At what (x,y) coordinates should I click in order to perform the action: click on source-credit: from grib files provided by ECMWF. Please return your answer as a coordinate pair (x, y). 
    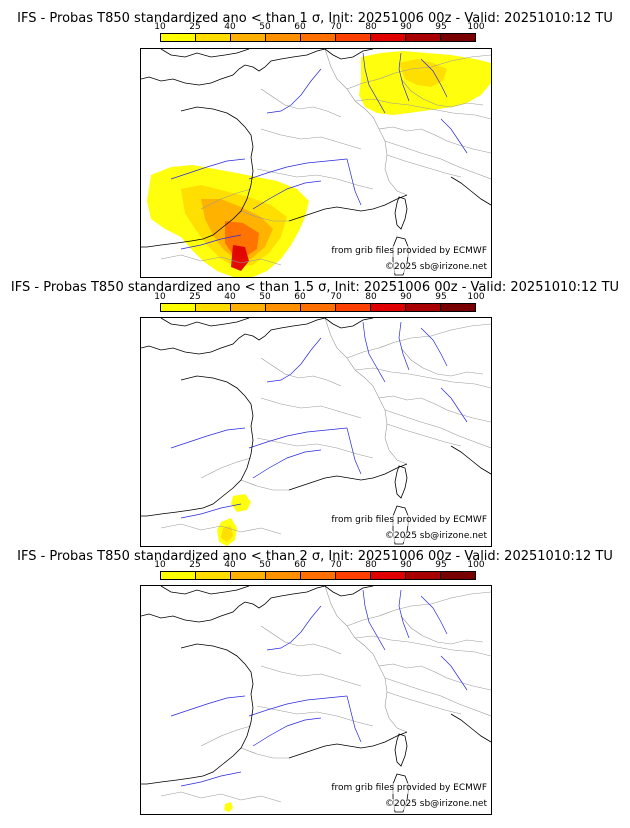
    Looking at the image, I should click on (409, 788).